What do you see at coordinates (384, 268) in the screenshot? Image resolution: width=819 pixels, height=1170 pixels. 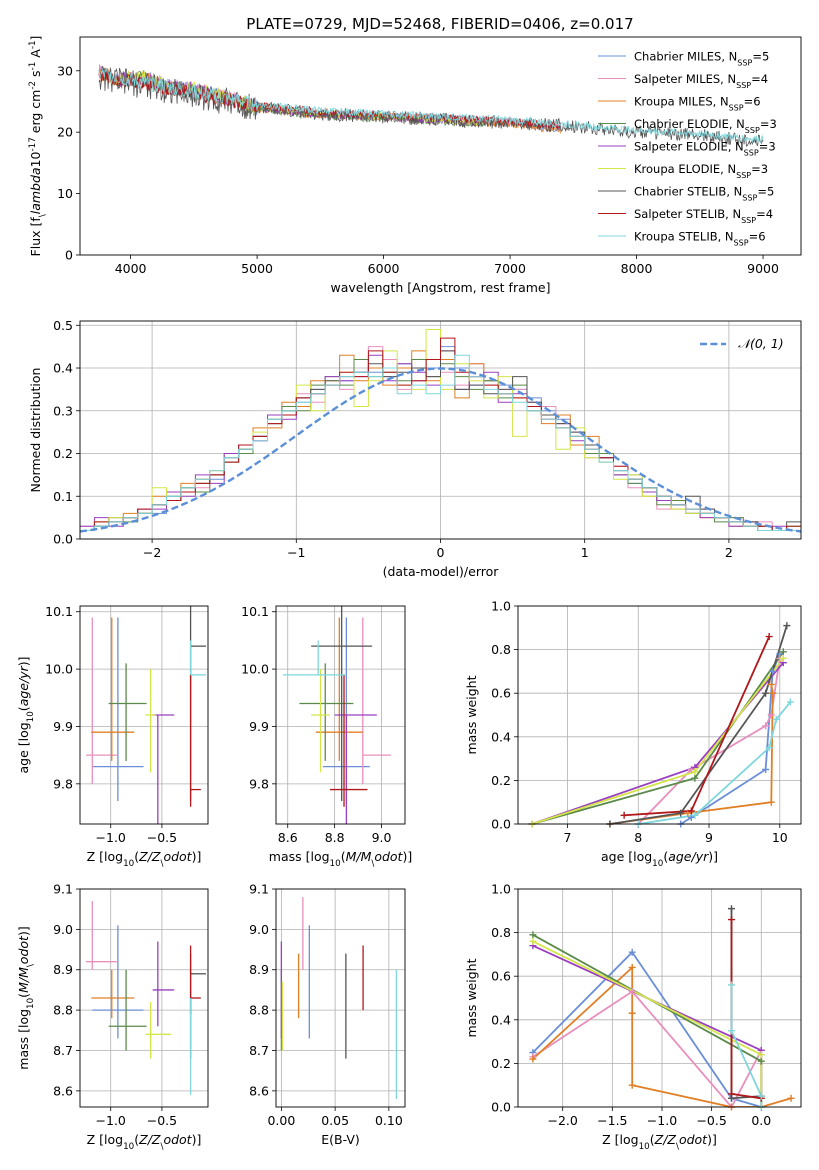 I see `x-tick-label: 6000` at bounding box center [384, 268].